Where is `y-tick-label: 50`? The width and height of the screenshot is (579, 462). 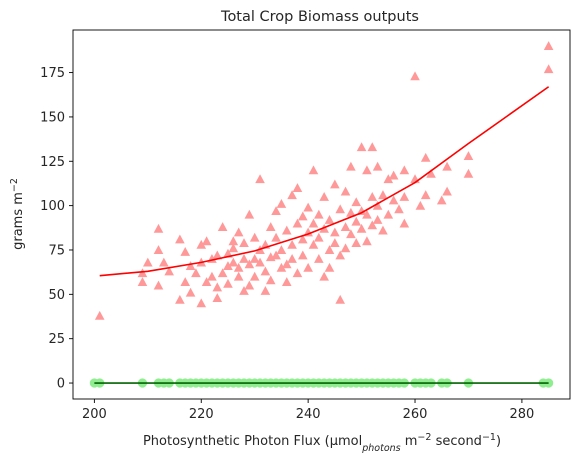
y-tick-label: 50 is located at coordinates (56, 295).